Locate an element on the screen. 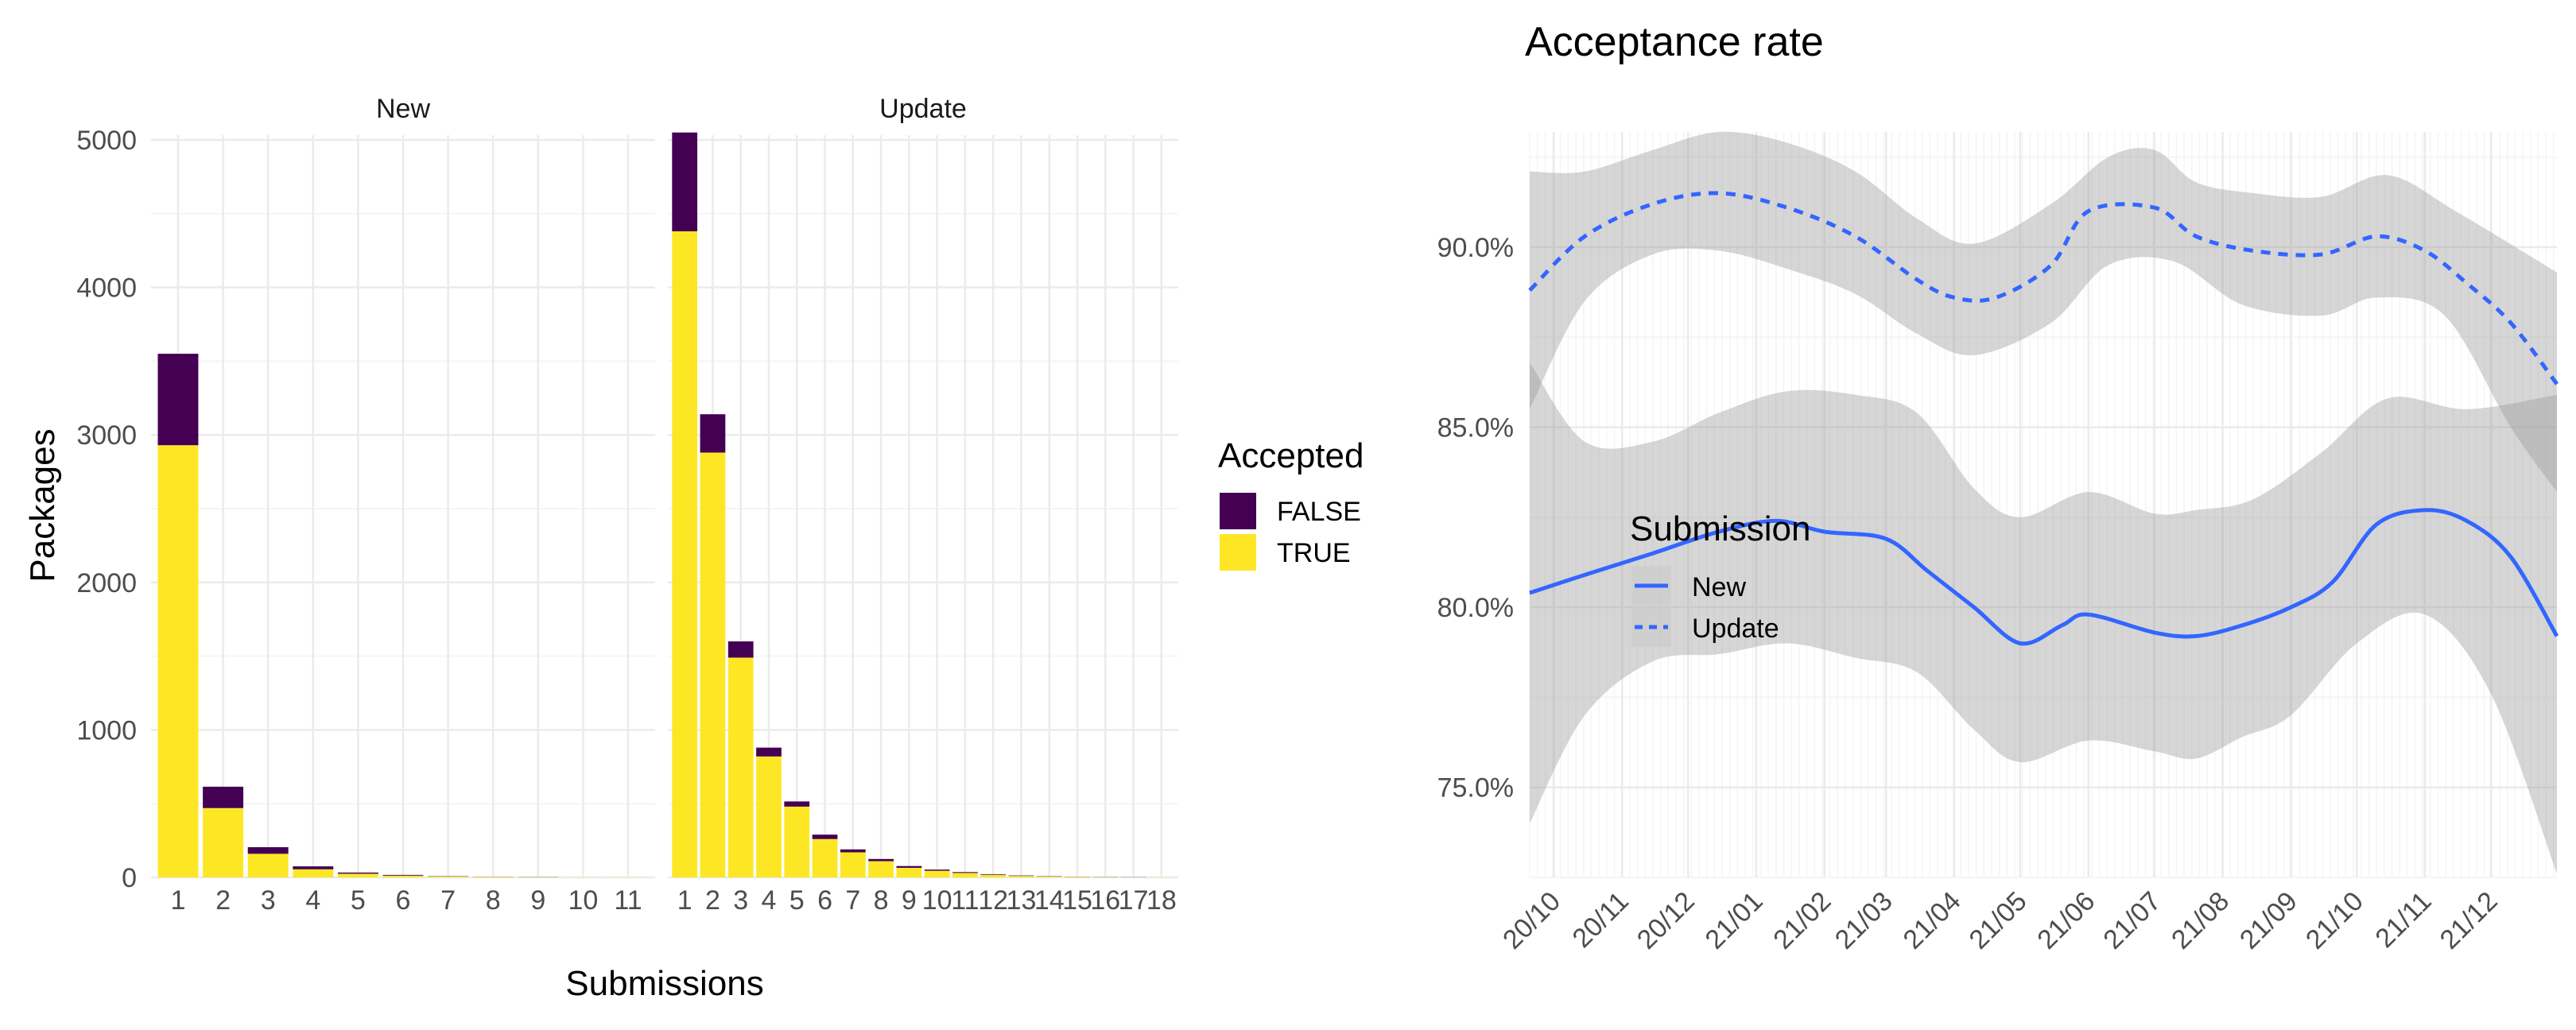  y-axis-title: Packages is located at coordinates (43, 505).